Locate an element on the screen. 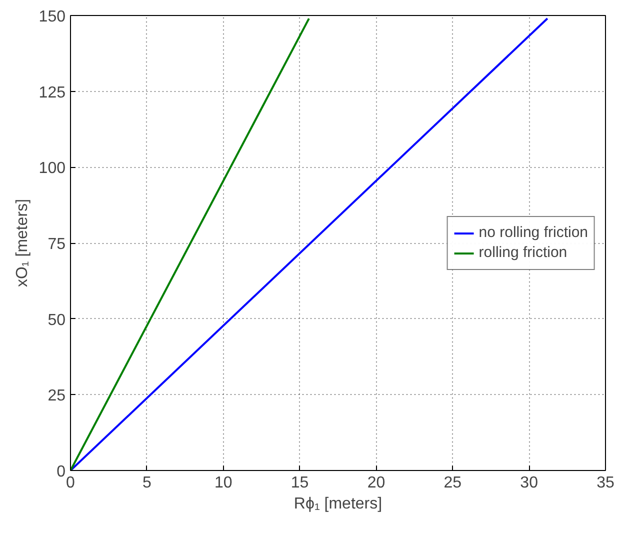 This screenshot has width=639, height=535. y-tick-label: 150 is located at coordinates (52, 17).